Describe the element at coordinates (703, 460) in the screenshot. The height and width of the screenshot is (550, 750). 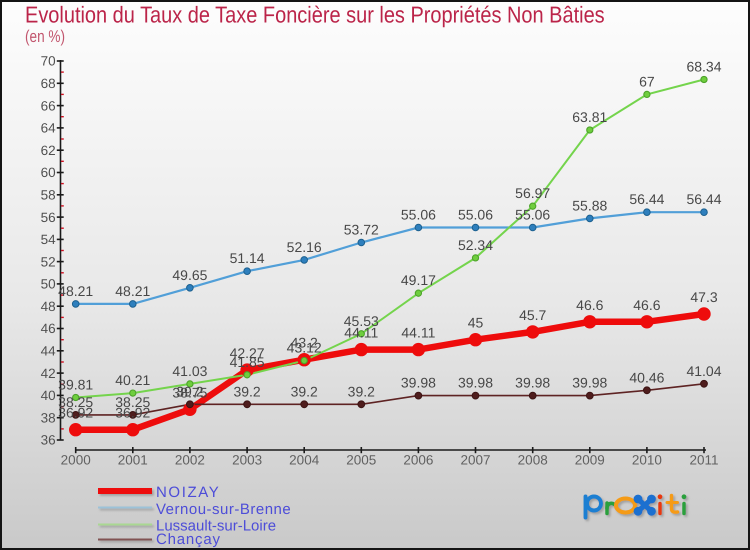
I see `svg-text: 2011` at that location.